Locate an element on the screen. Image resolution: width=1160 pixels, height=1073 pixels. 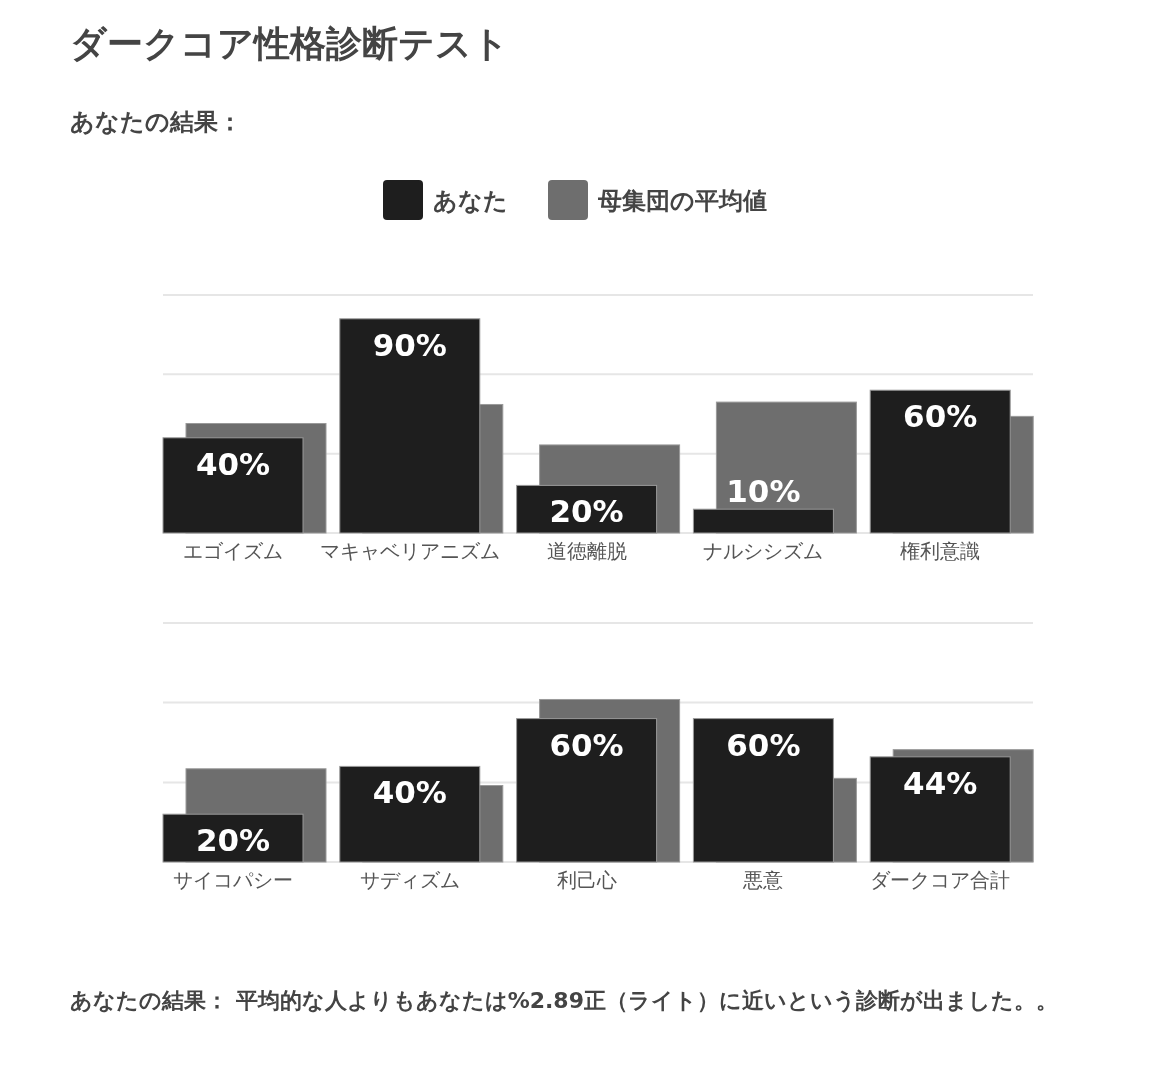
x-tick-label: エゴイズム is located at coordinates (233, 551).